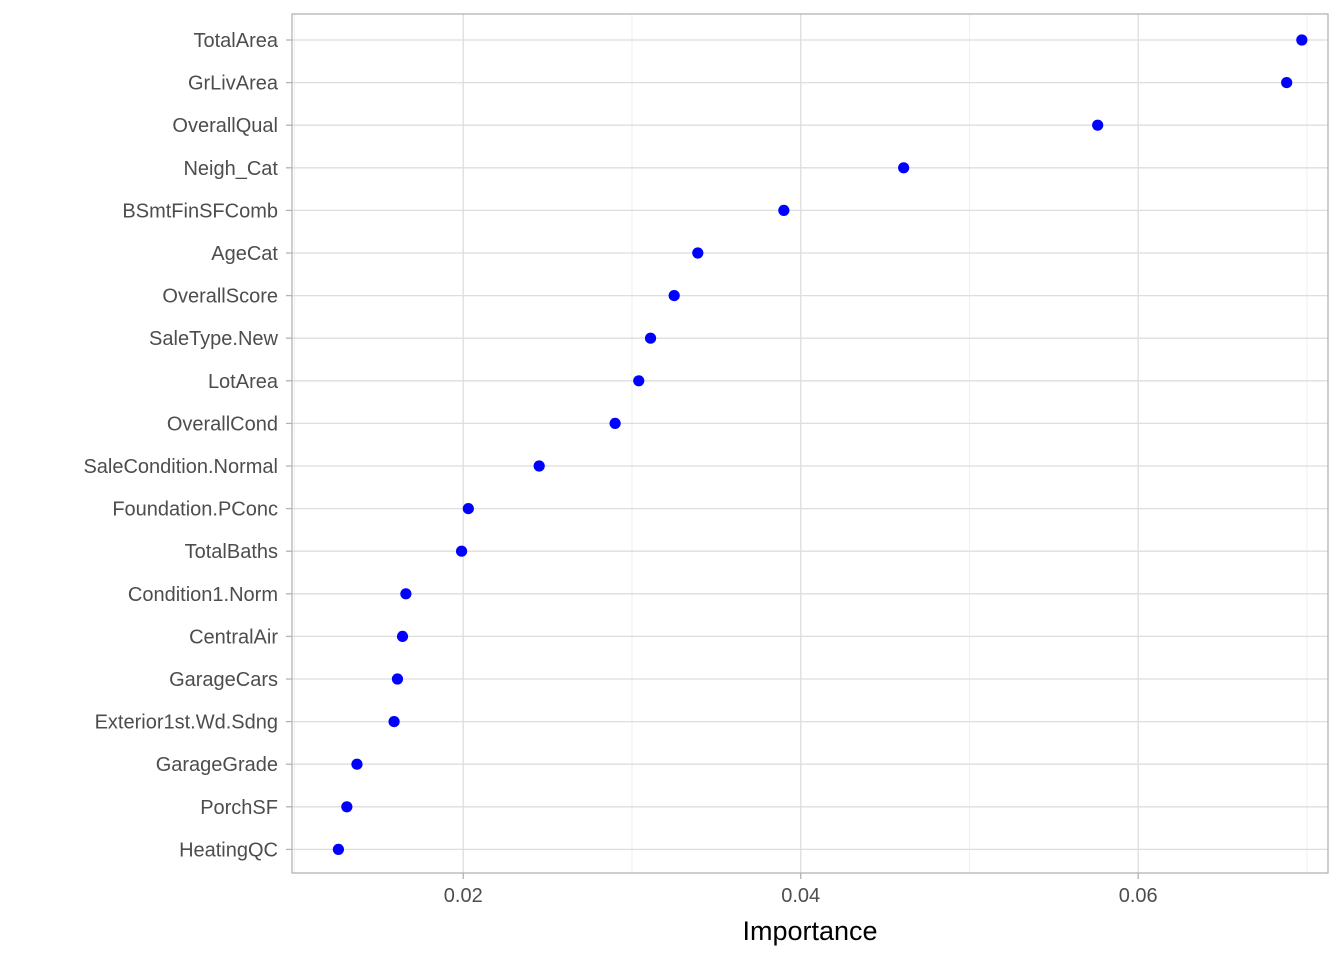 The image size is (1344, 965). Describe the element at coordinates (195, 510) in the screenshot. I see `y-tick-label: Foundation.PConc` at that location.